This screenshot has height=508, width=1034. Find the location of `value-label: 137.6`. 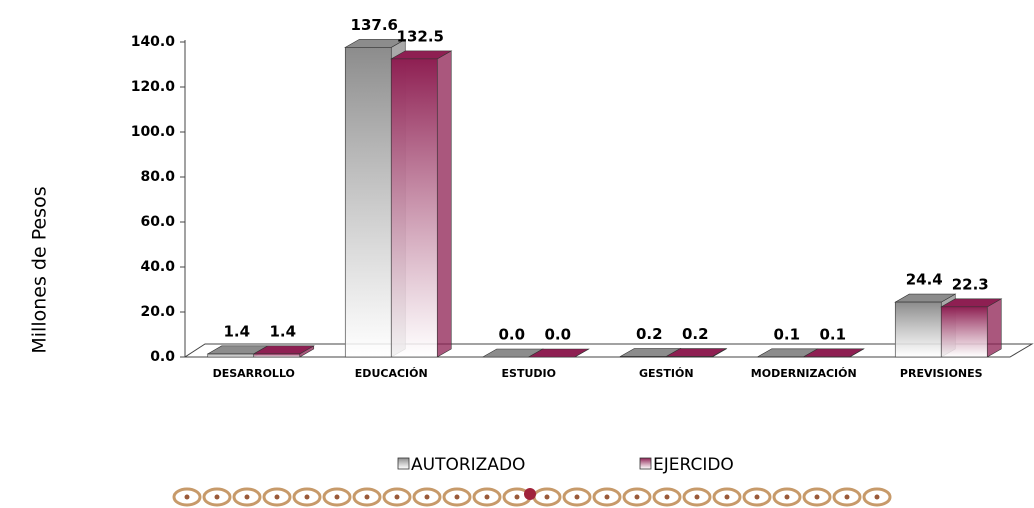

value-label: 137.6 is located at coordinates (374, 25).